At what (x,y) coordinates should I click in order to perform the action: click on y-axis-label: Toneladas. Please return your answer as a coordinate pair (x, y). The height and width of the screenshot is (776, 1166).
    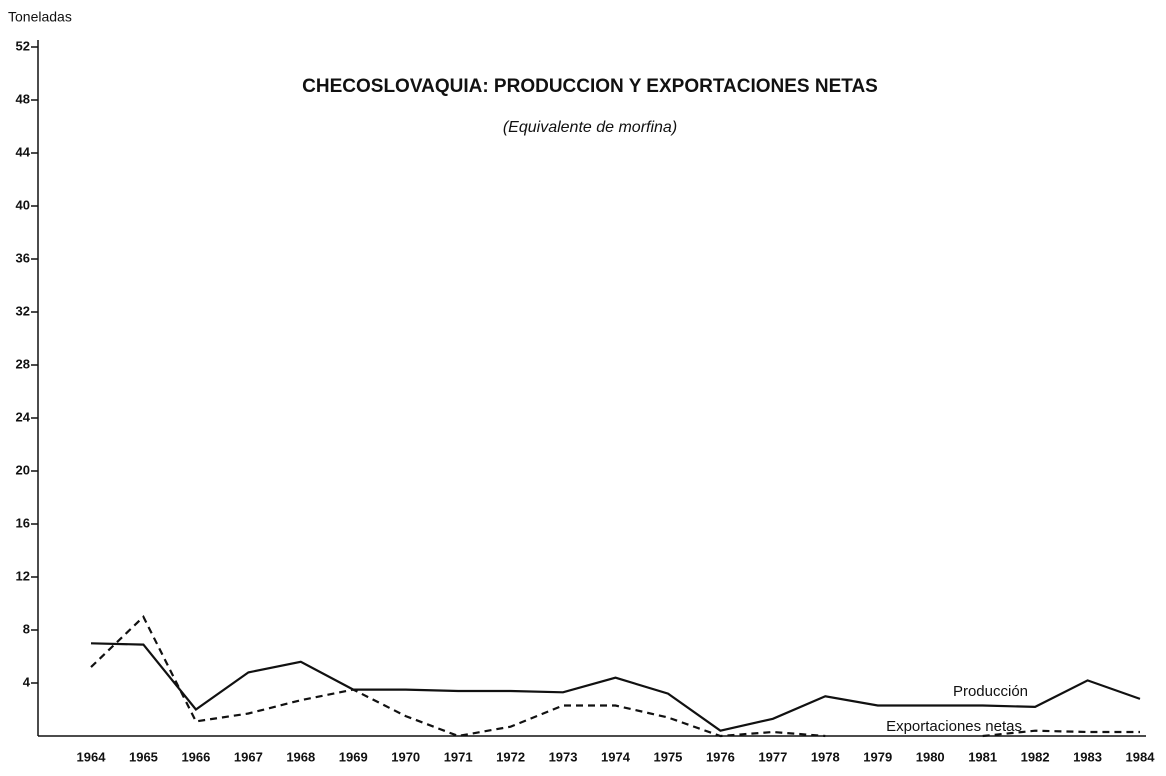
    Looking at the image, I should click on (40, 17).